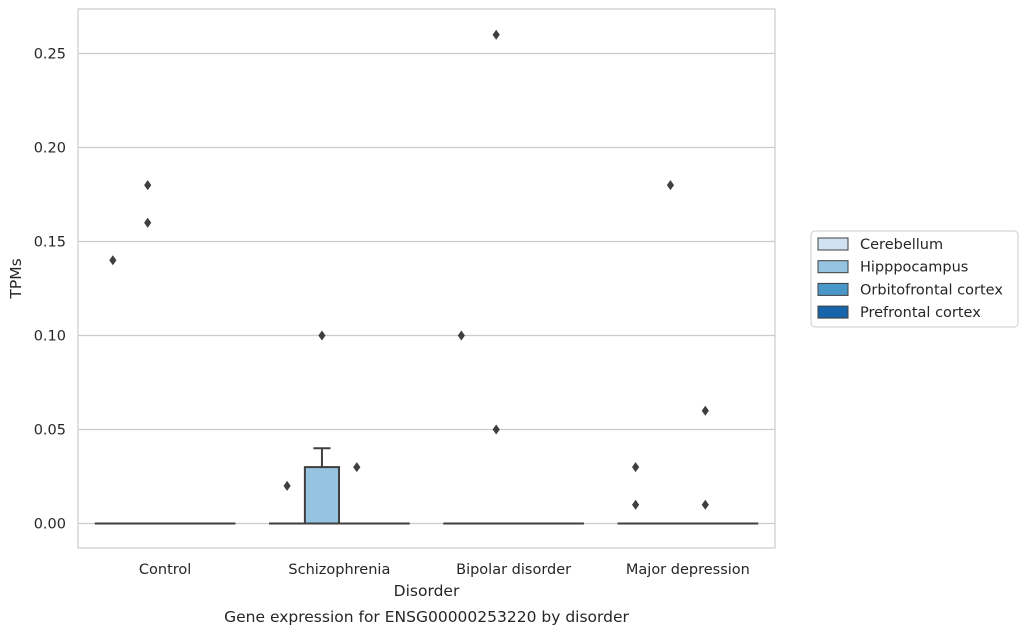  I want to click on x-tick-label: Control, so click(165, 570).